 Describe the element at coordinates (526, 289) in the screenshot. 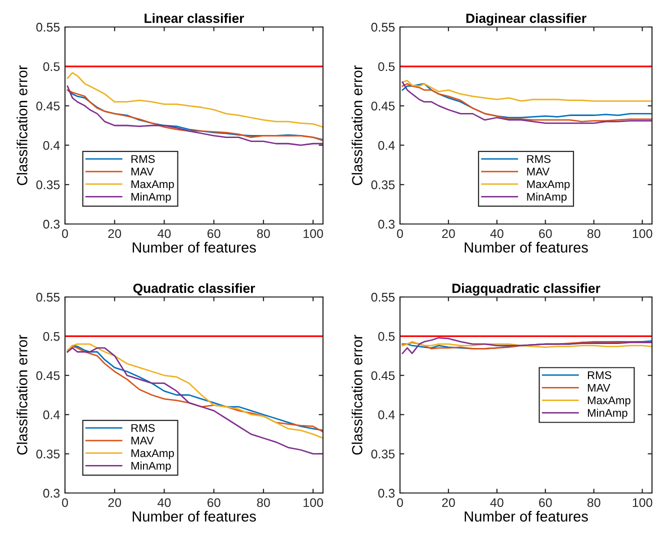

I see `chart-title: Diagquadratic classifier` at that location.